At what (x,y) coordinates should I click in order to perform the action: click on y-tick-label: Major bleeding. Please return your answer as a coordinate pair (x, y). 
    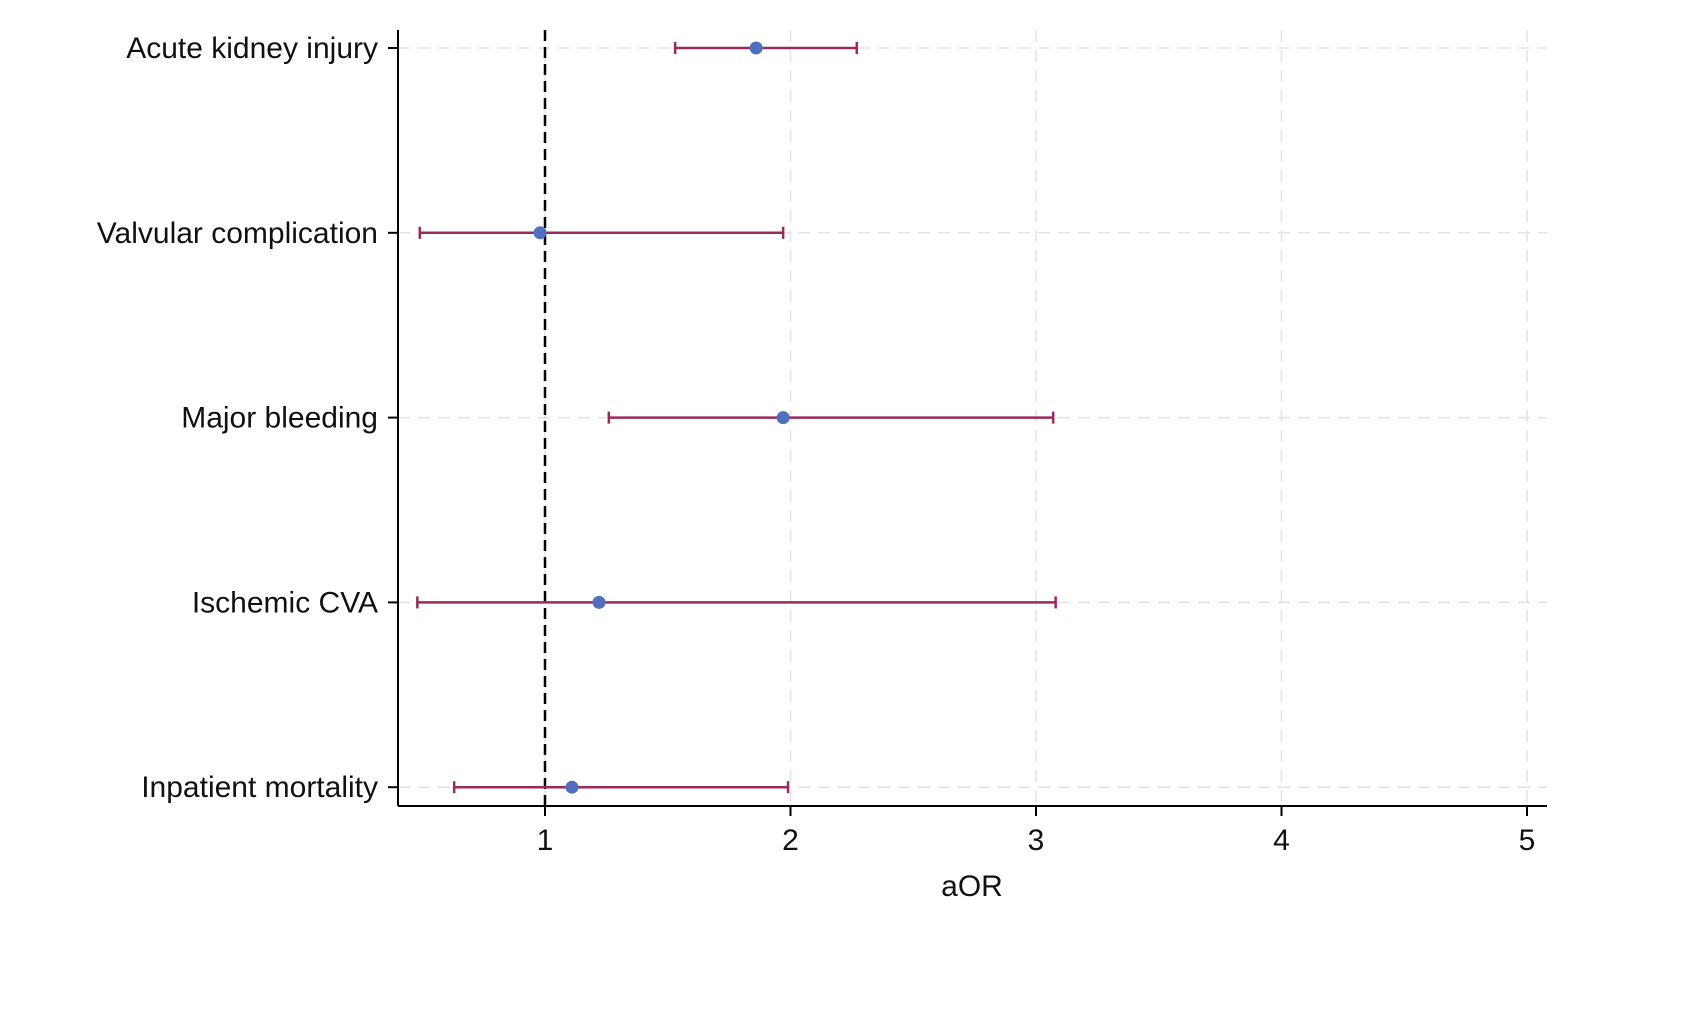
    Looking at the image, I should click on (279, 418).